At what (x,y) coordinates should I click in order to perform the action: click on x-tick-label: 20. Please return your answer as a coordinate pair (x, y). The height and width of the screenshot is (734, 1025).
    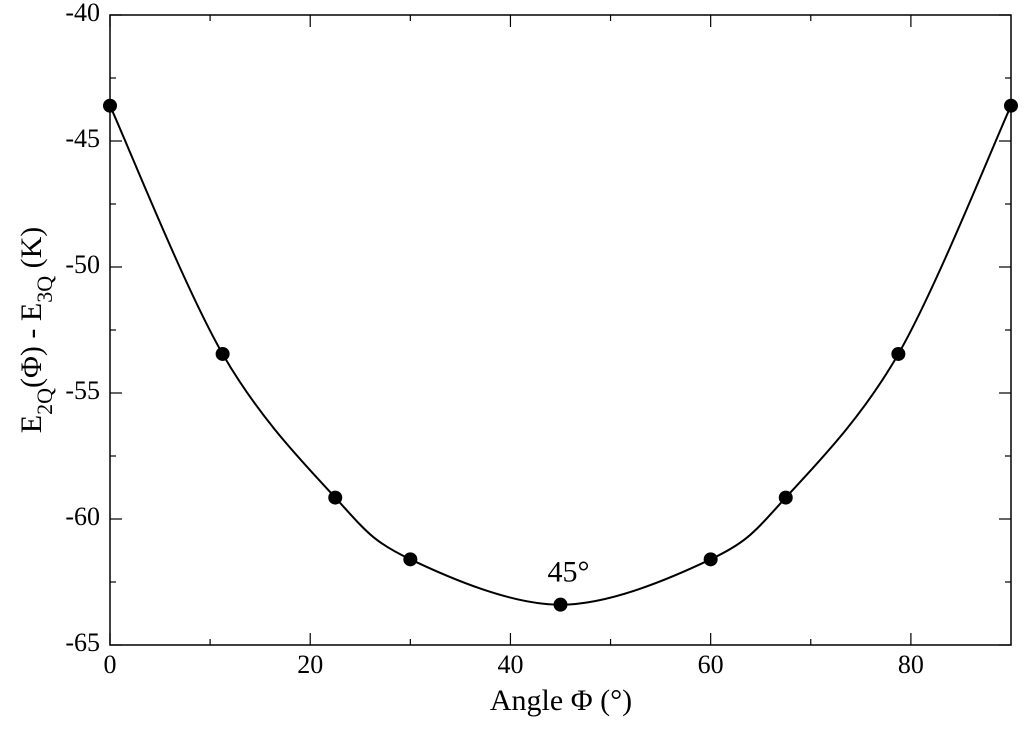
    Looking at the image, I should click on (310, 664).